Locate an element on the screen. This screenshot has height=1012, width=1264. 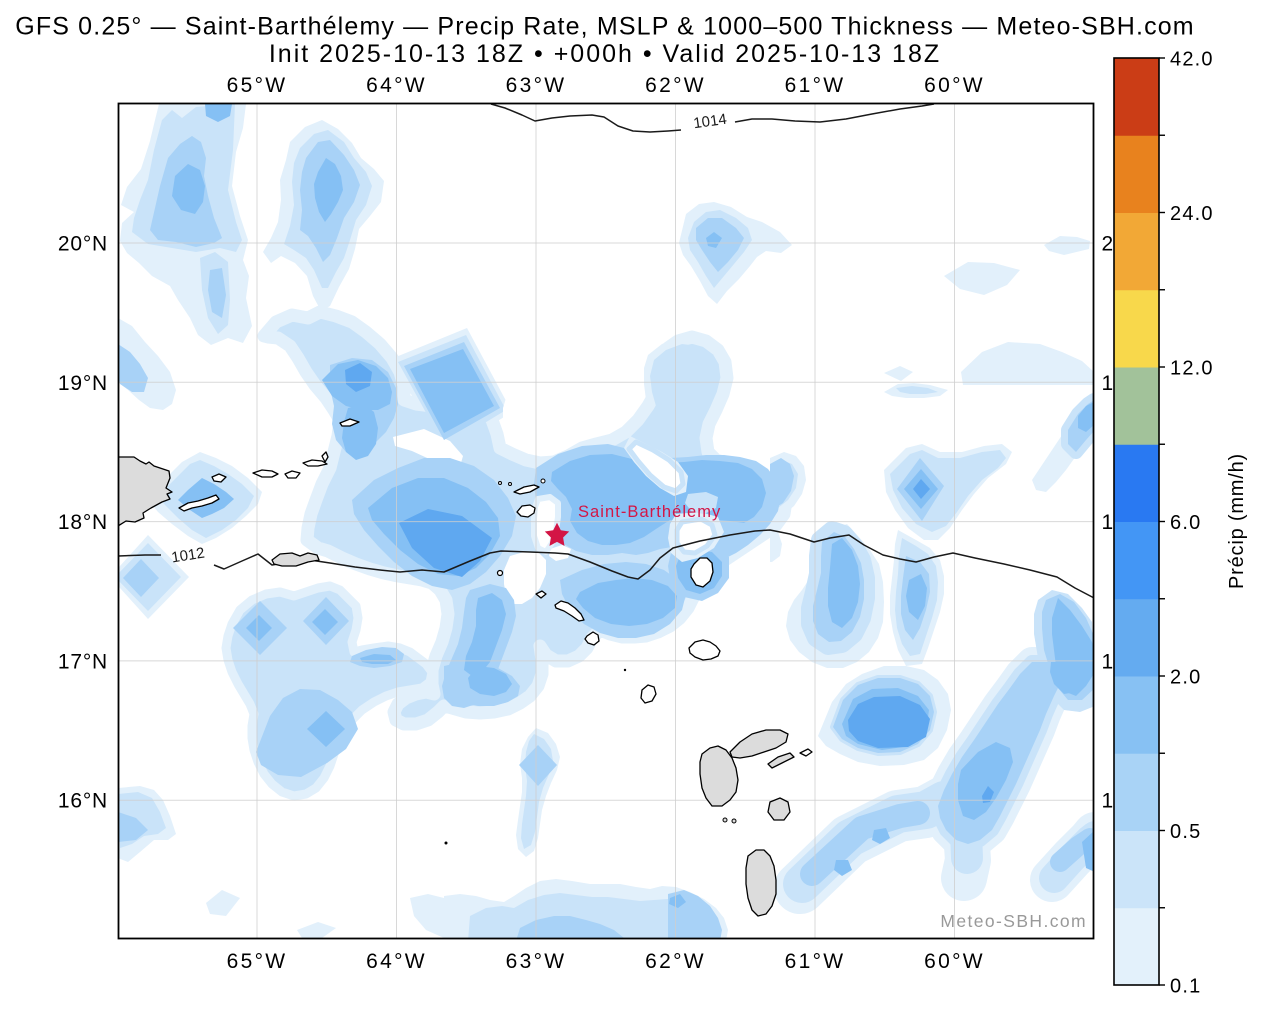
svg-text: Précip (mm/h) is located at coordinates (1237, 521).